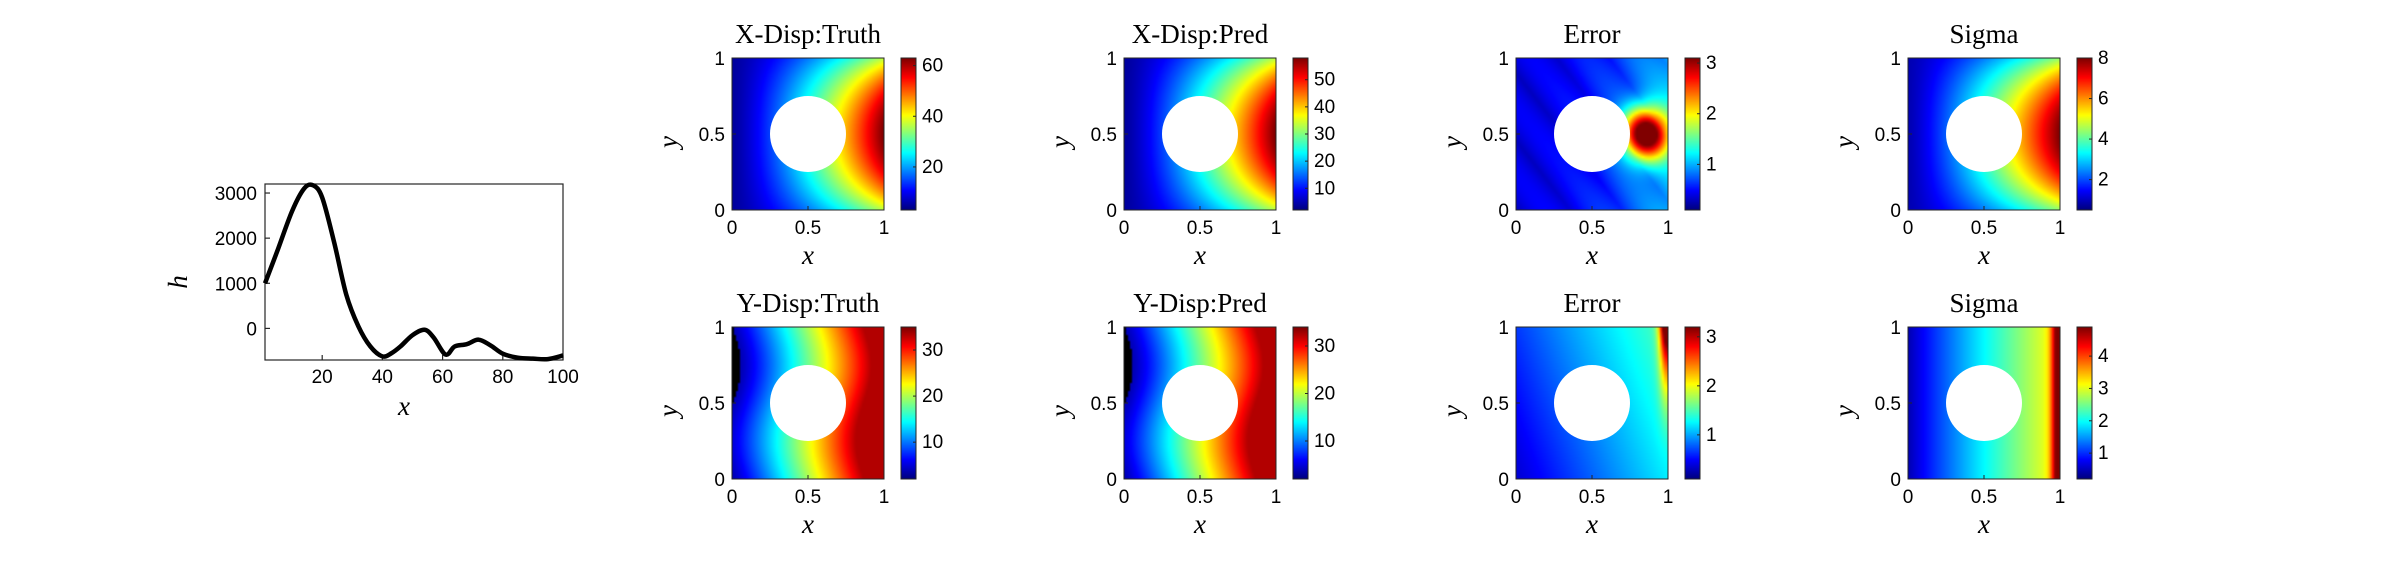  What do you see at coordinates (2103, 99) in the screenshot?
I see `colorbar-tick-label: 6` at bounding box center [2103, 99].